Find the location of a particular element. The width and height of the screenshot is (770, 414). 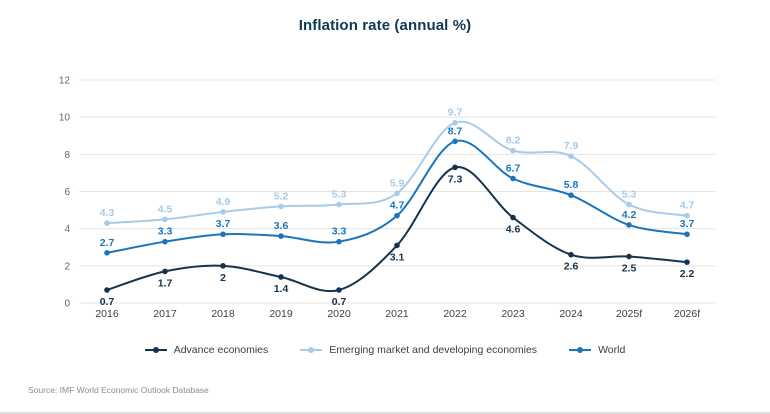

svg-text: 10 is located at coordinates (65, 118).